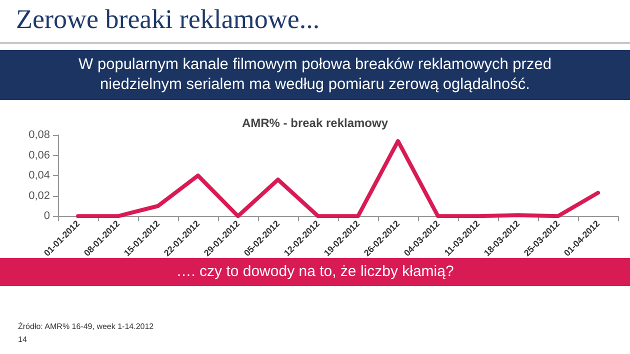 This screenshot has width=630, height=354. What do you see at coordinates (39, 196) in the screenshot?
I see `y-tick-label: 0,02` at bounding box center [39, 196].